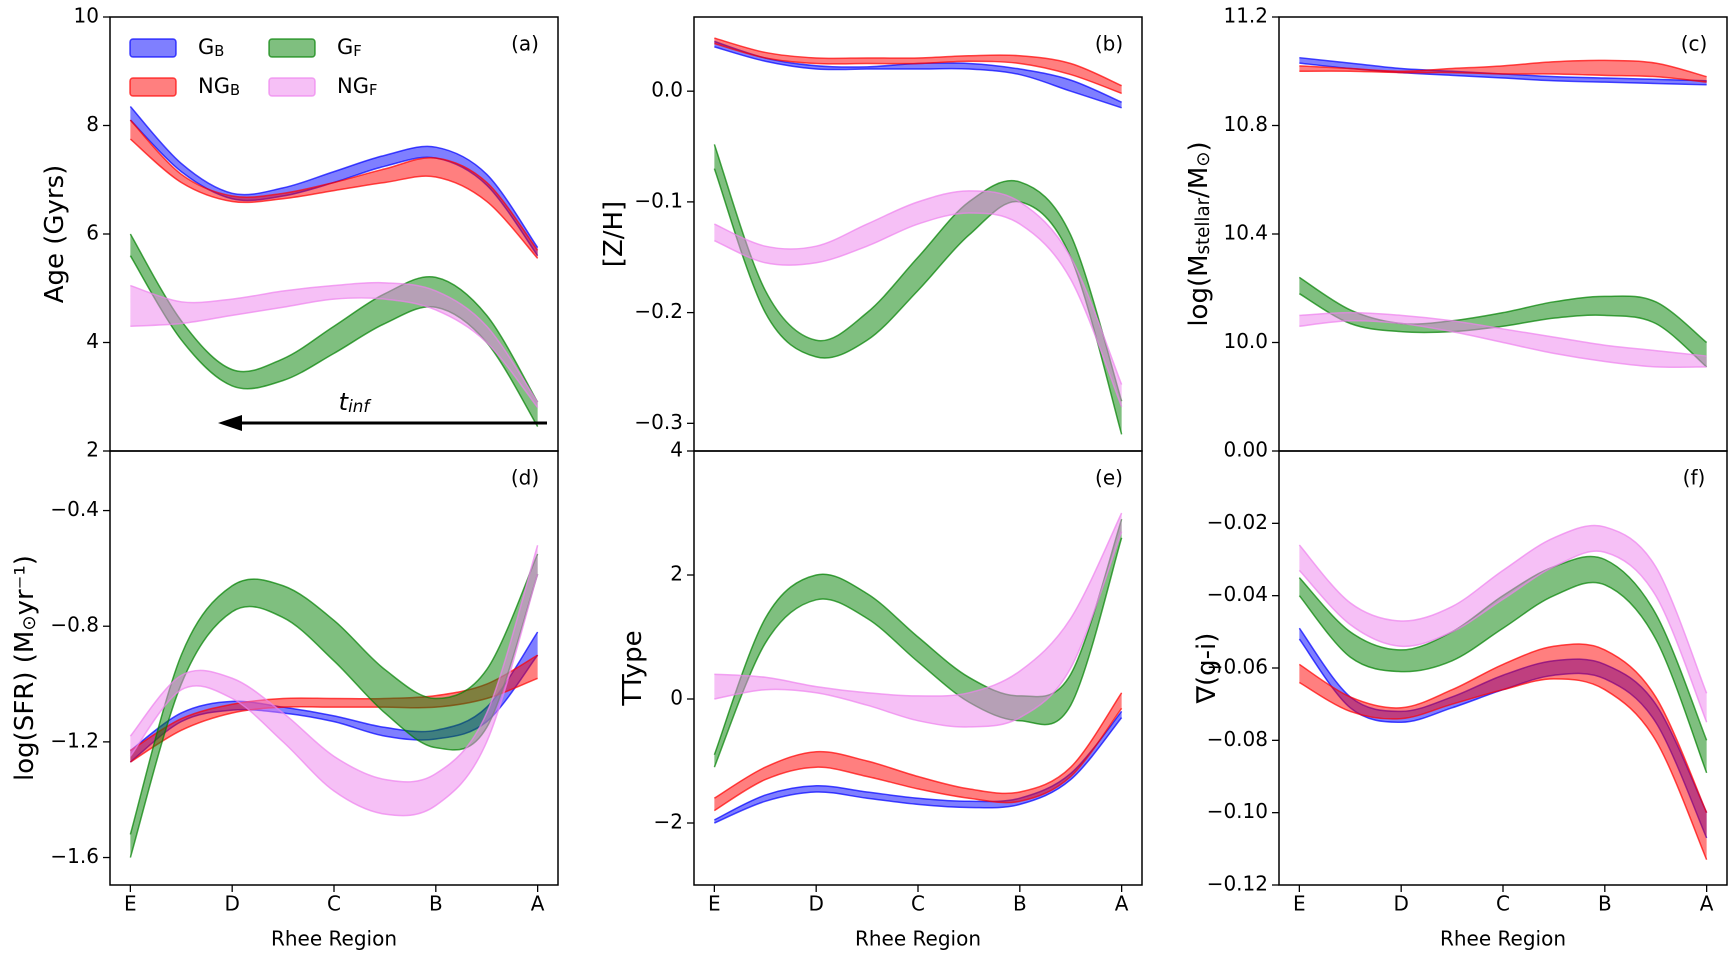  I want to click on y-axis-label: TType, so click(633, 668).